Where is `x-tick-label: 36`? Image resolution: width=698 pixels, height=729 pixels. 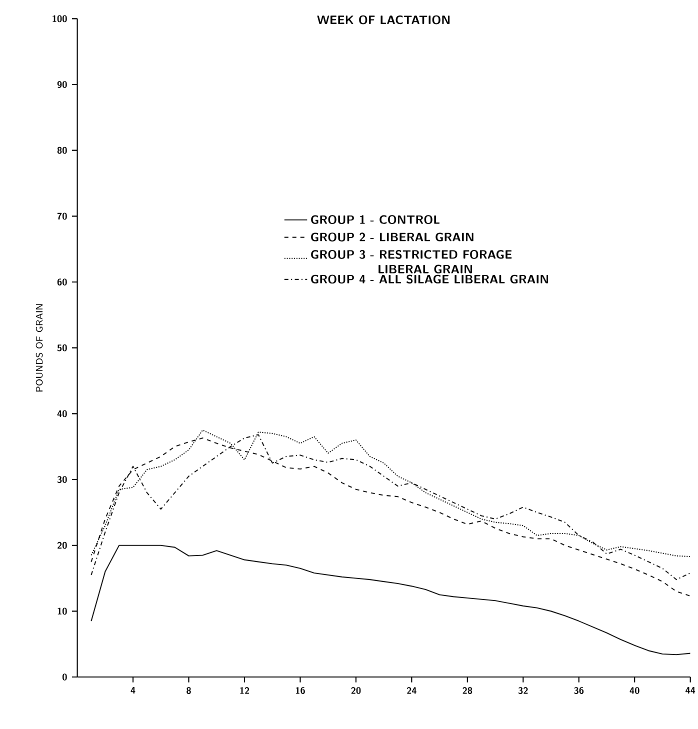
x-tick-label: 36 is located at coordinates (579, 690).